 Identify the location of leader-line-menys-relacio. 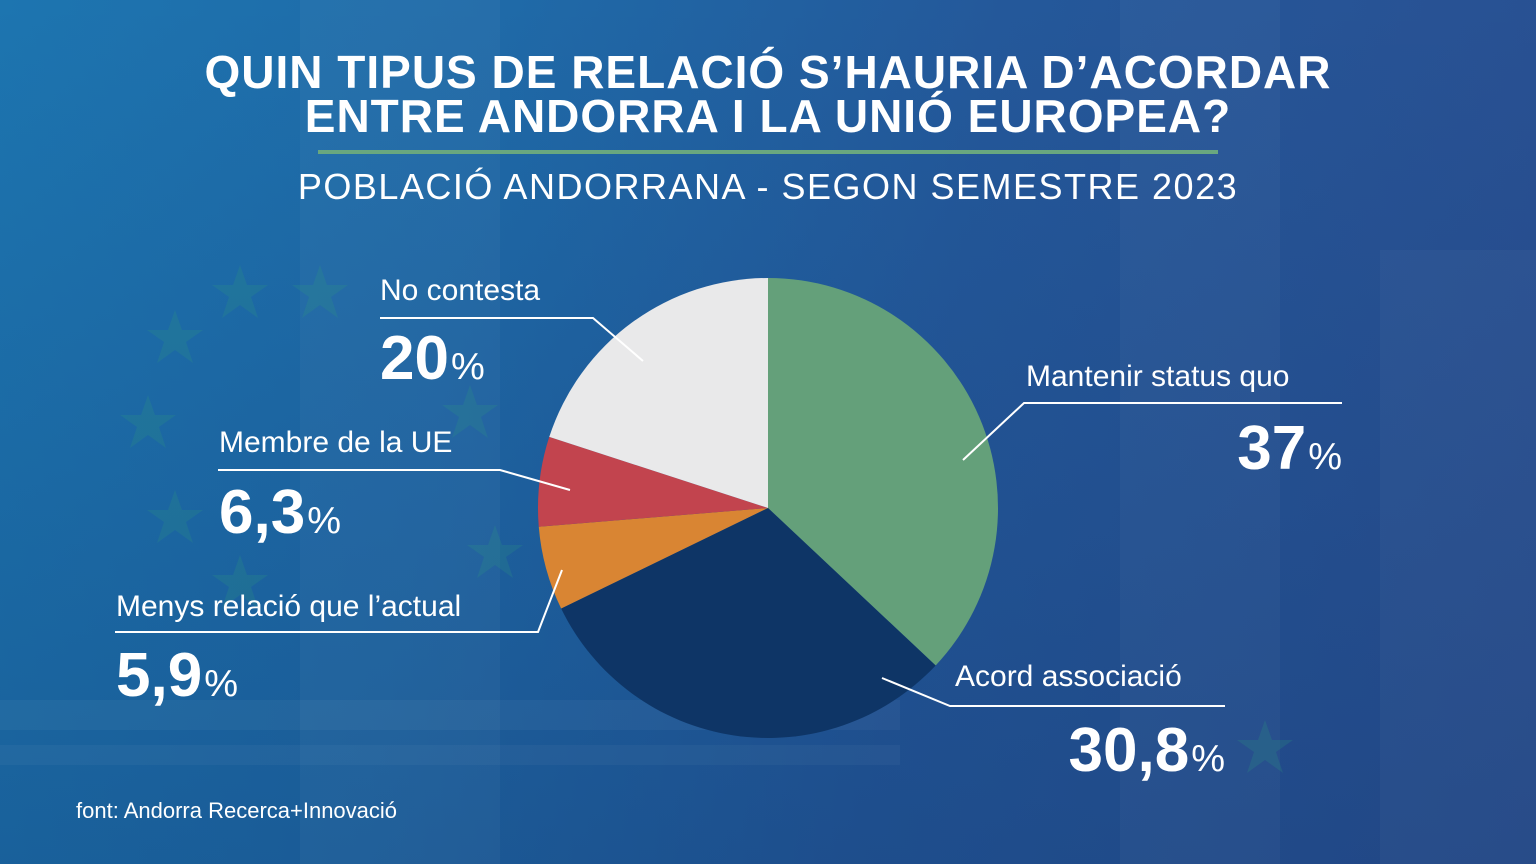
(339, 601).